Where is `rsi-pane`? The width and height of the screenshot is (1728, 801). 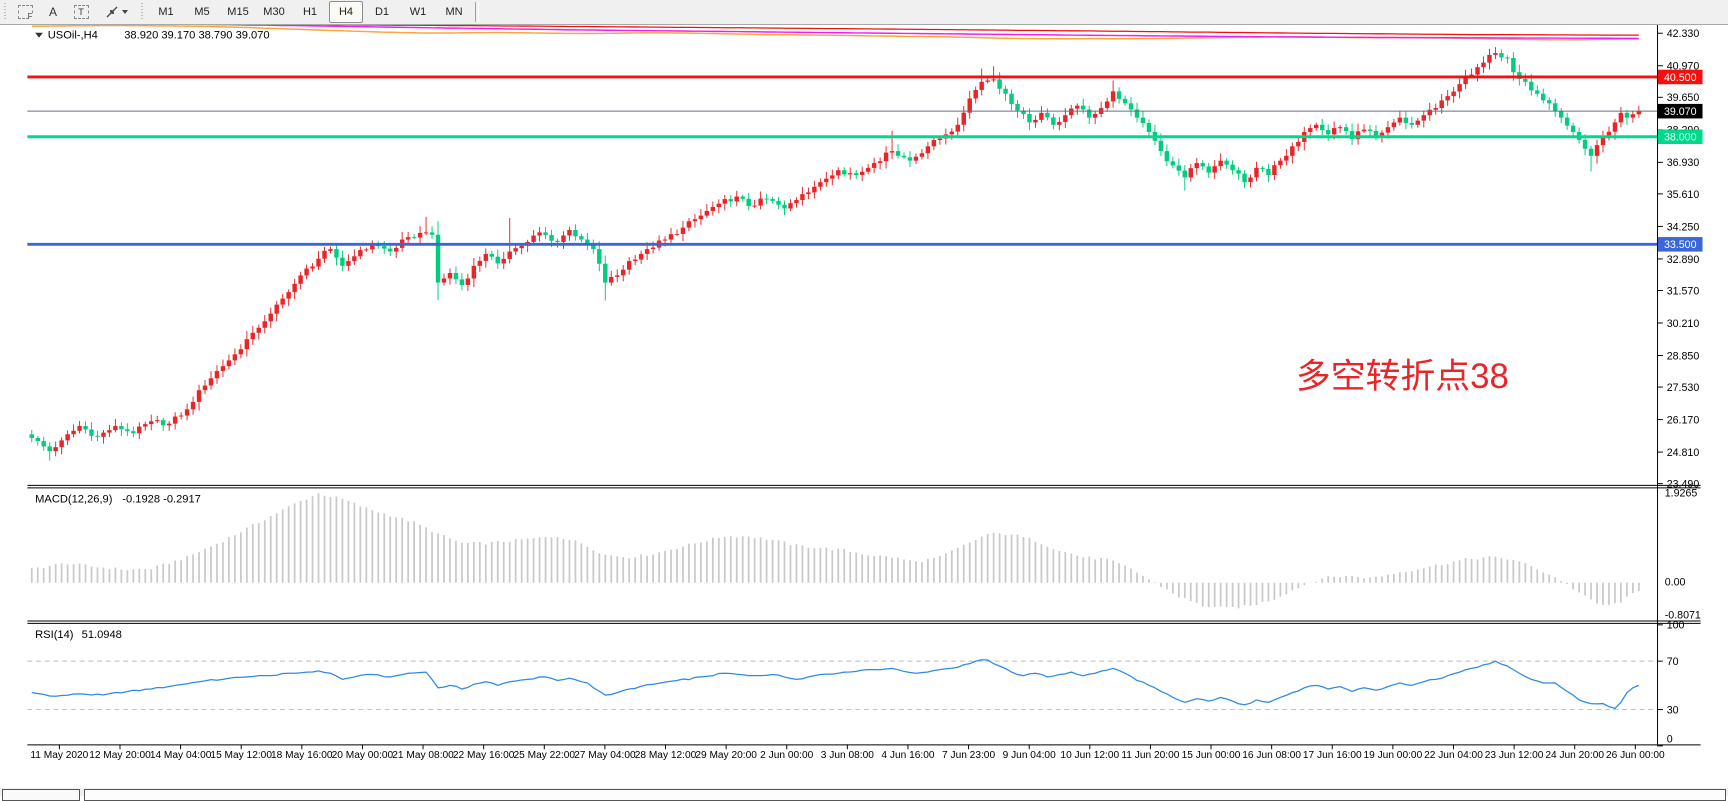
rsi-pane is located at coordinates (842, 685).